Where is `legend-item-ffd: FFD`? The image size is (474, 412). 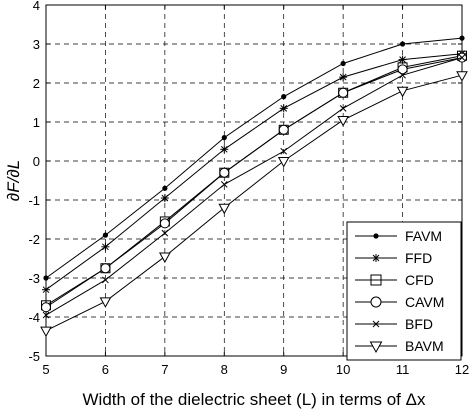 legend-item-ffd: FFD is located at coordinates (393, 258).